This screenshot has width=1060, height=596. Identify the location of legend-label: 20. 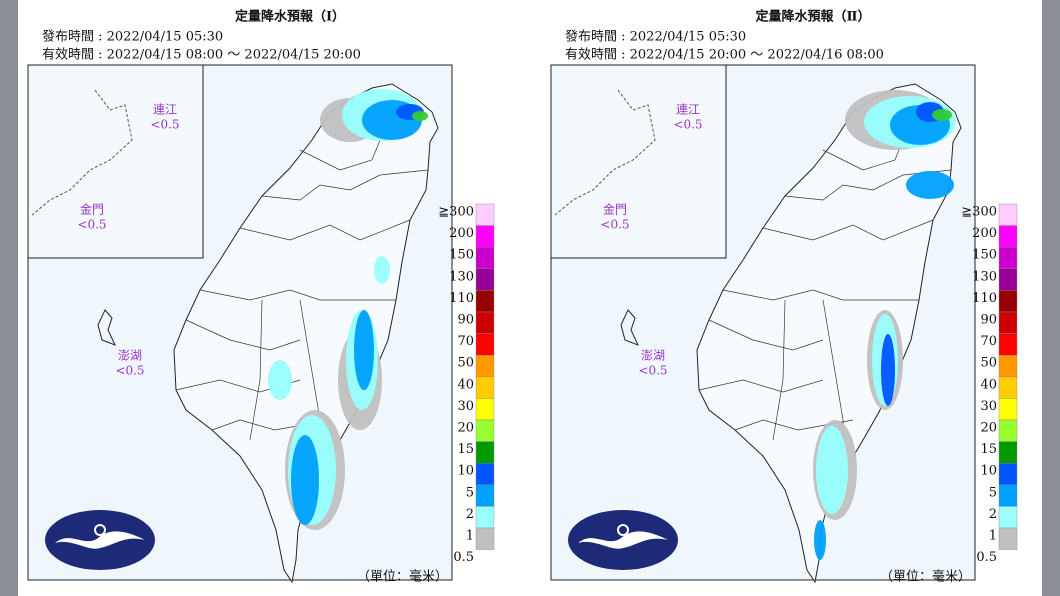
(988, 428).